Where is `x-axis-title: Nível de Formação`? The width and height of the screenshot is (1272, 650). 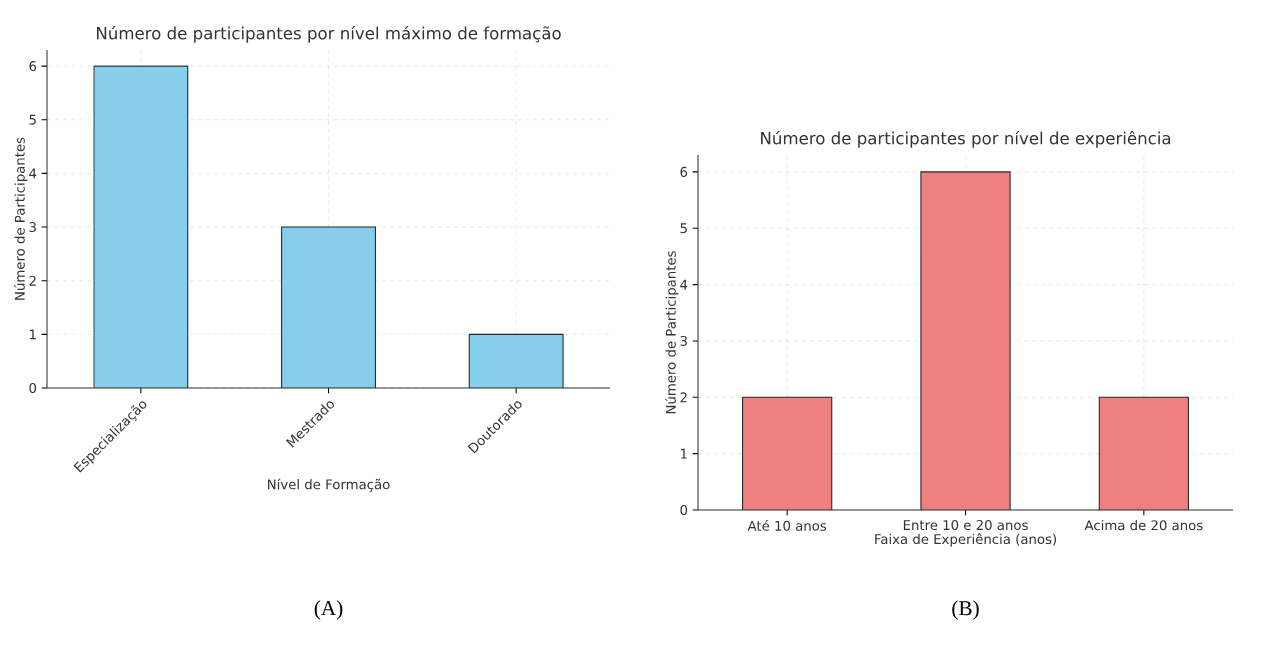
x-axis-title: Nível de Formação is located at coordinates (329, 485).